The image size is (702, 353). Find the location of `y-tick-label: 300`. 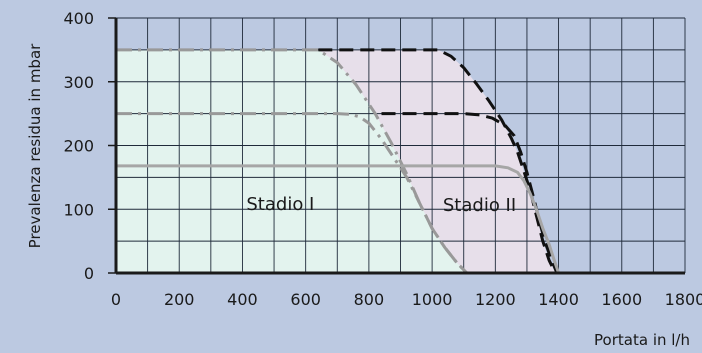

y-tick-label: 300 is located at coordinates (78, 82).